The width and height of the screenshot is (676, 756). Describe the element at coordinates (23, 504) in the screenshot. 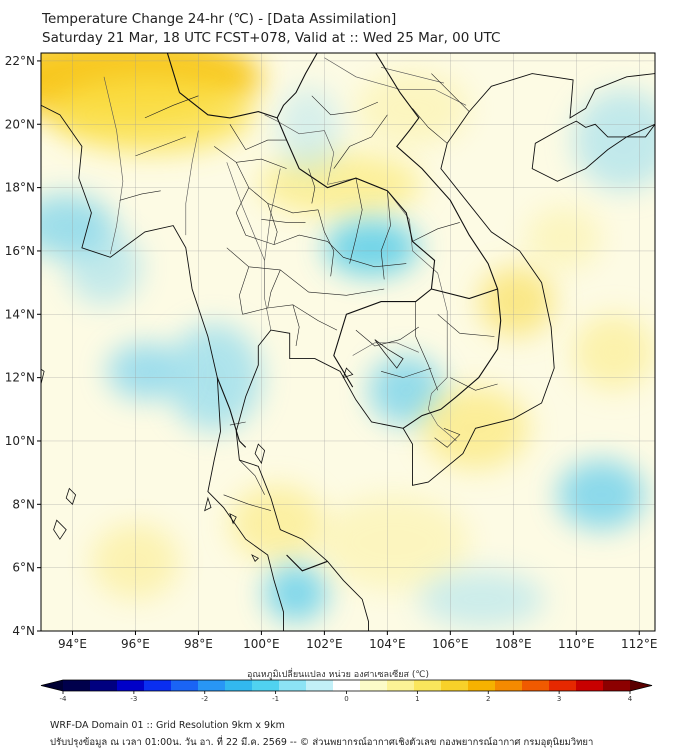

I see `lat-tick-label: 8°N` at that location.